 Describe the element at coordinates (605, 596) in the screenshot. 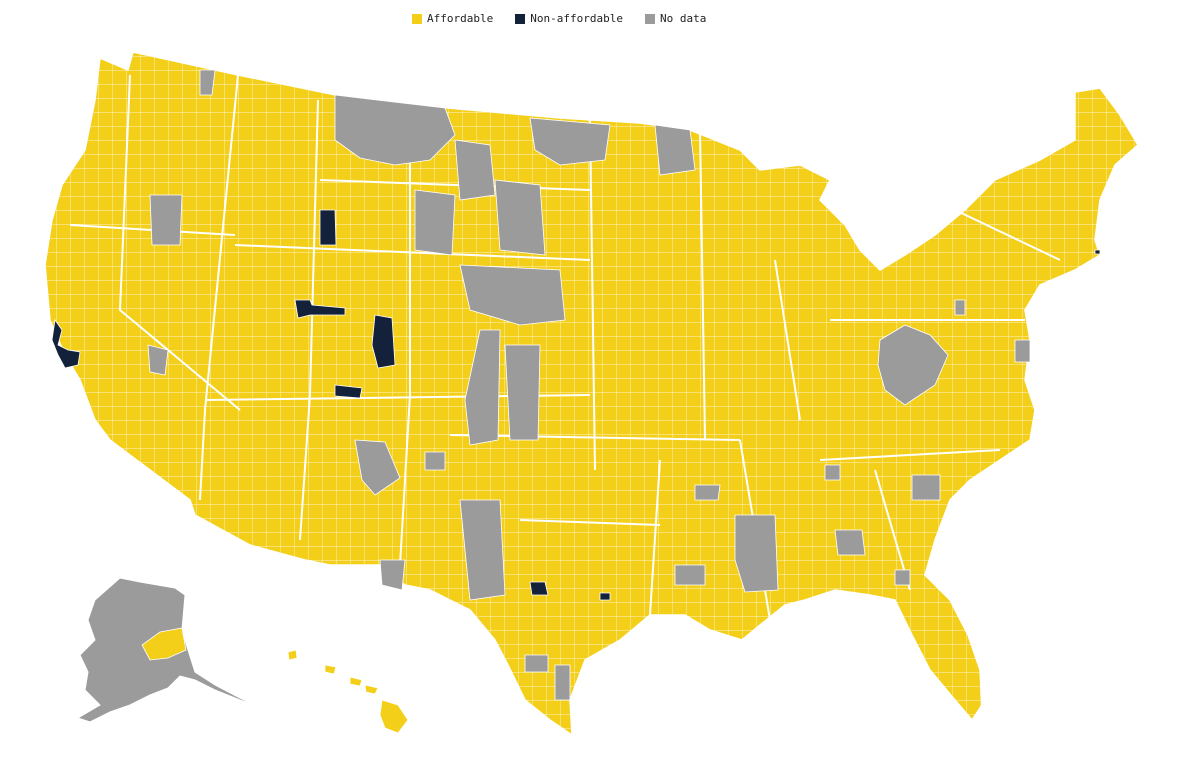

I see `non-affordable-region-tx2` at that location.